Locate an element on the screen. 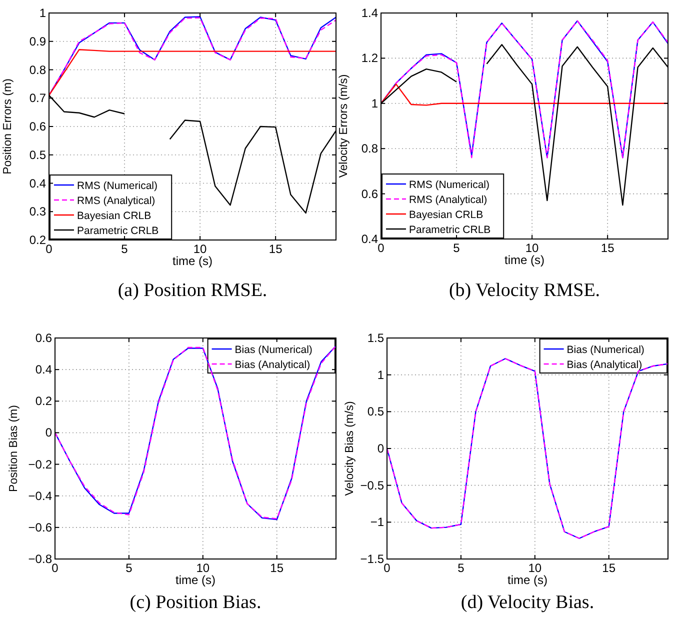  y-tick-label: 0.7 is located at coordinates (37, 98).